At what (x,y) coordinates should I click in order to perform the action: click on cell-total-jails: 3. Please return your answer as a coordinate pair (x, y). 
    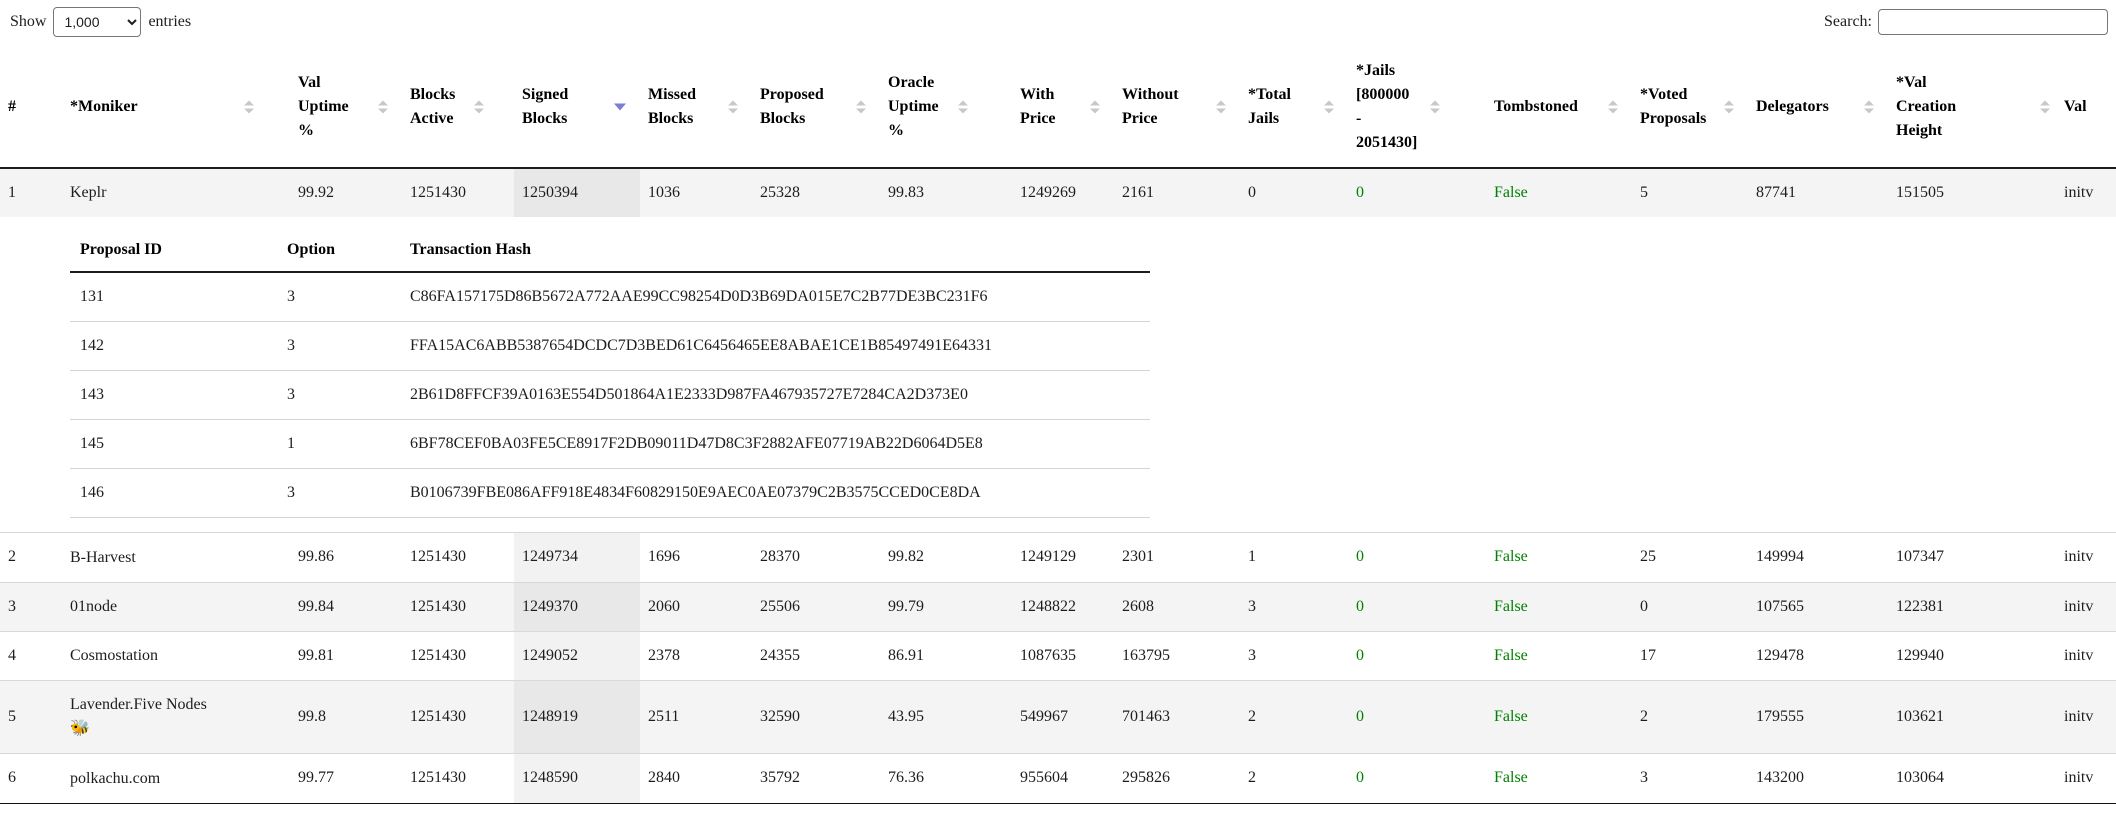
    Looking at the image, I should click on (1294, 655).